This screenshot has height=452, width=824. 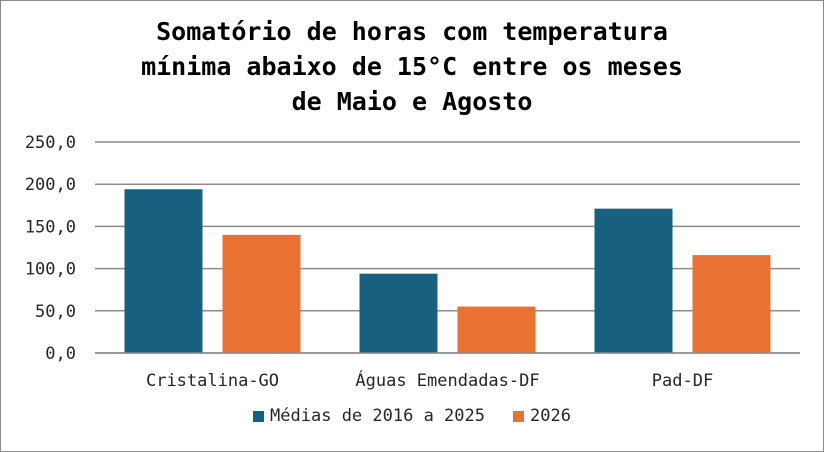 I want to click on y-tick-label: 150,0, so click(x=50, y=227).